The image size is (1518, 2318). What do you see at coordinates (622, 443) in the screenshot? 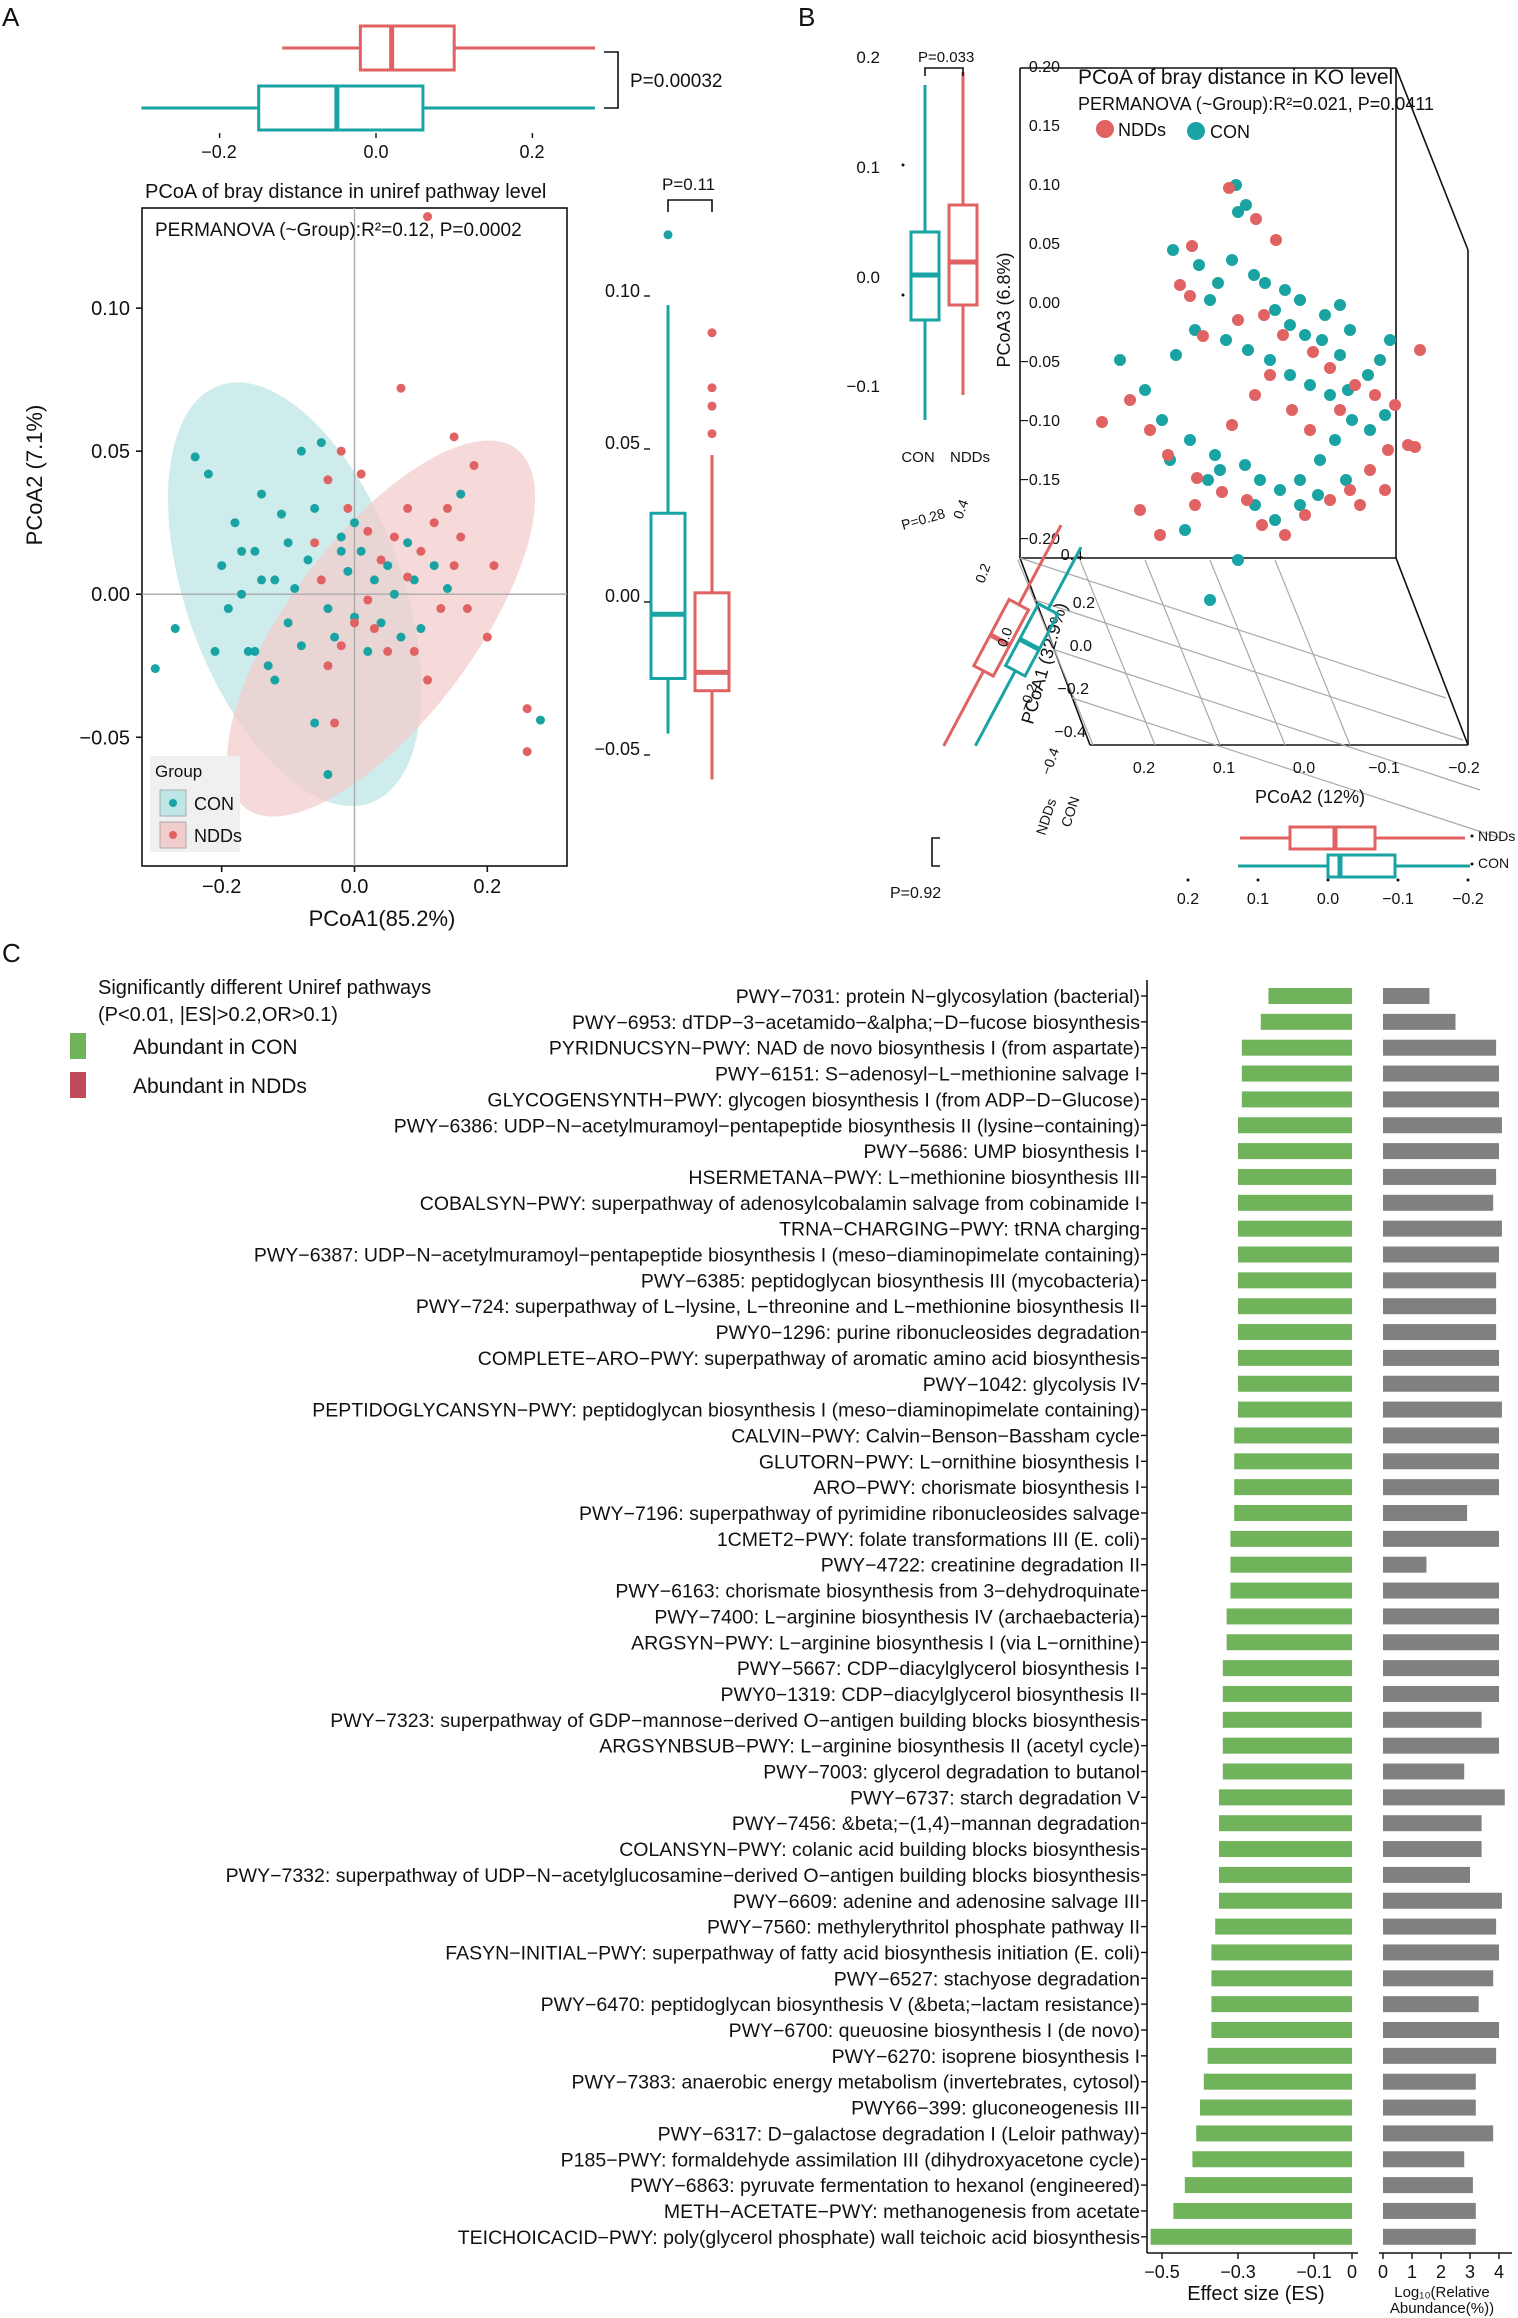
I see `a-right-tick: 0.05` at bounding box center [622, 443].